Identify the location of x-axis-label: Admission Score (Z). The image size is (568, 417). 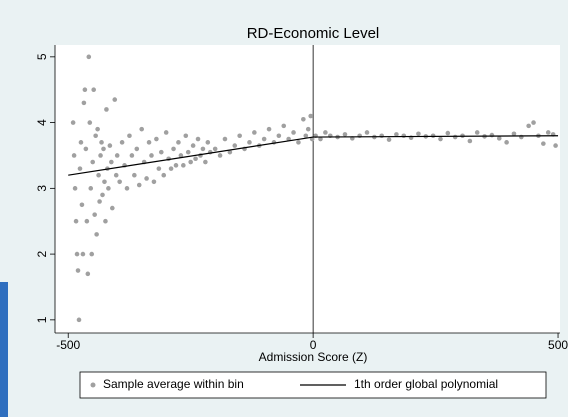
(313, 357).